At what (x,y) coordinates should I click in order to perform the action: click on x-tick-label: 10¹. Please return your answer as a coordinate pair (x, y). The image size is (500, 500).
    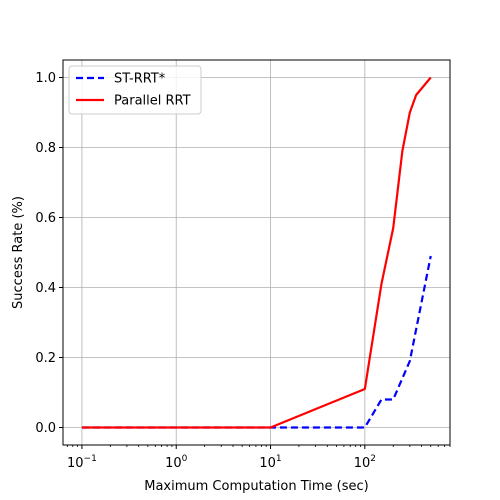
    Looking at the image, I should click on (270, 462).